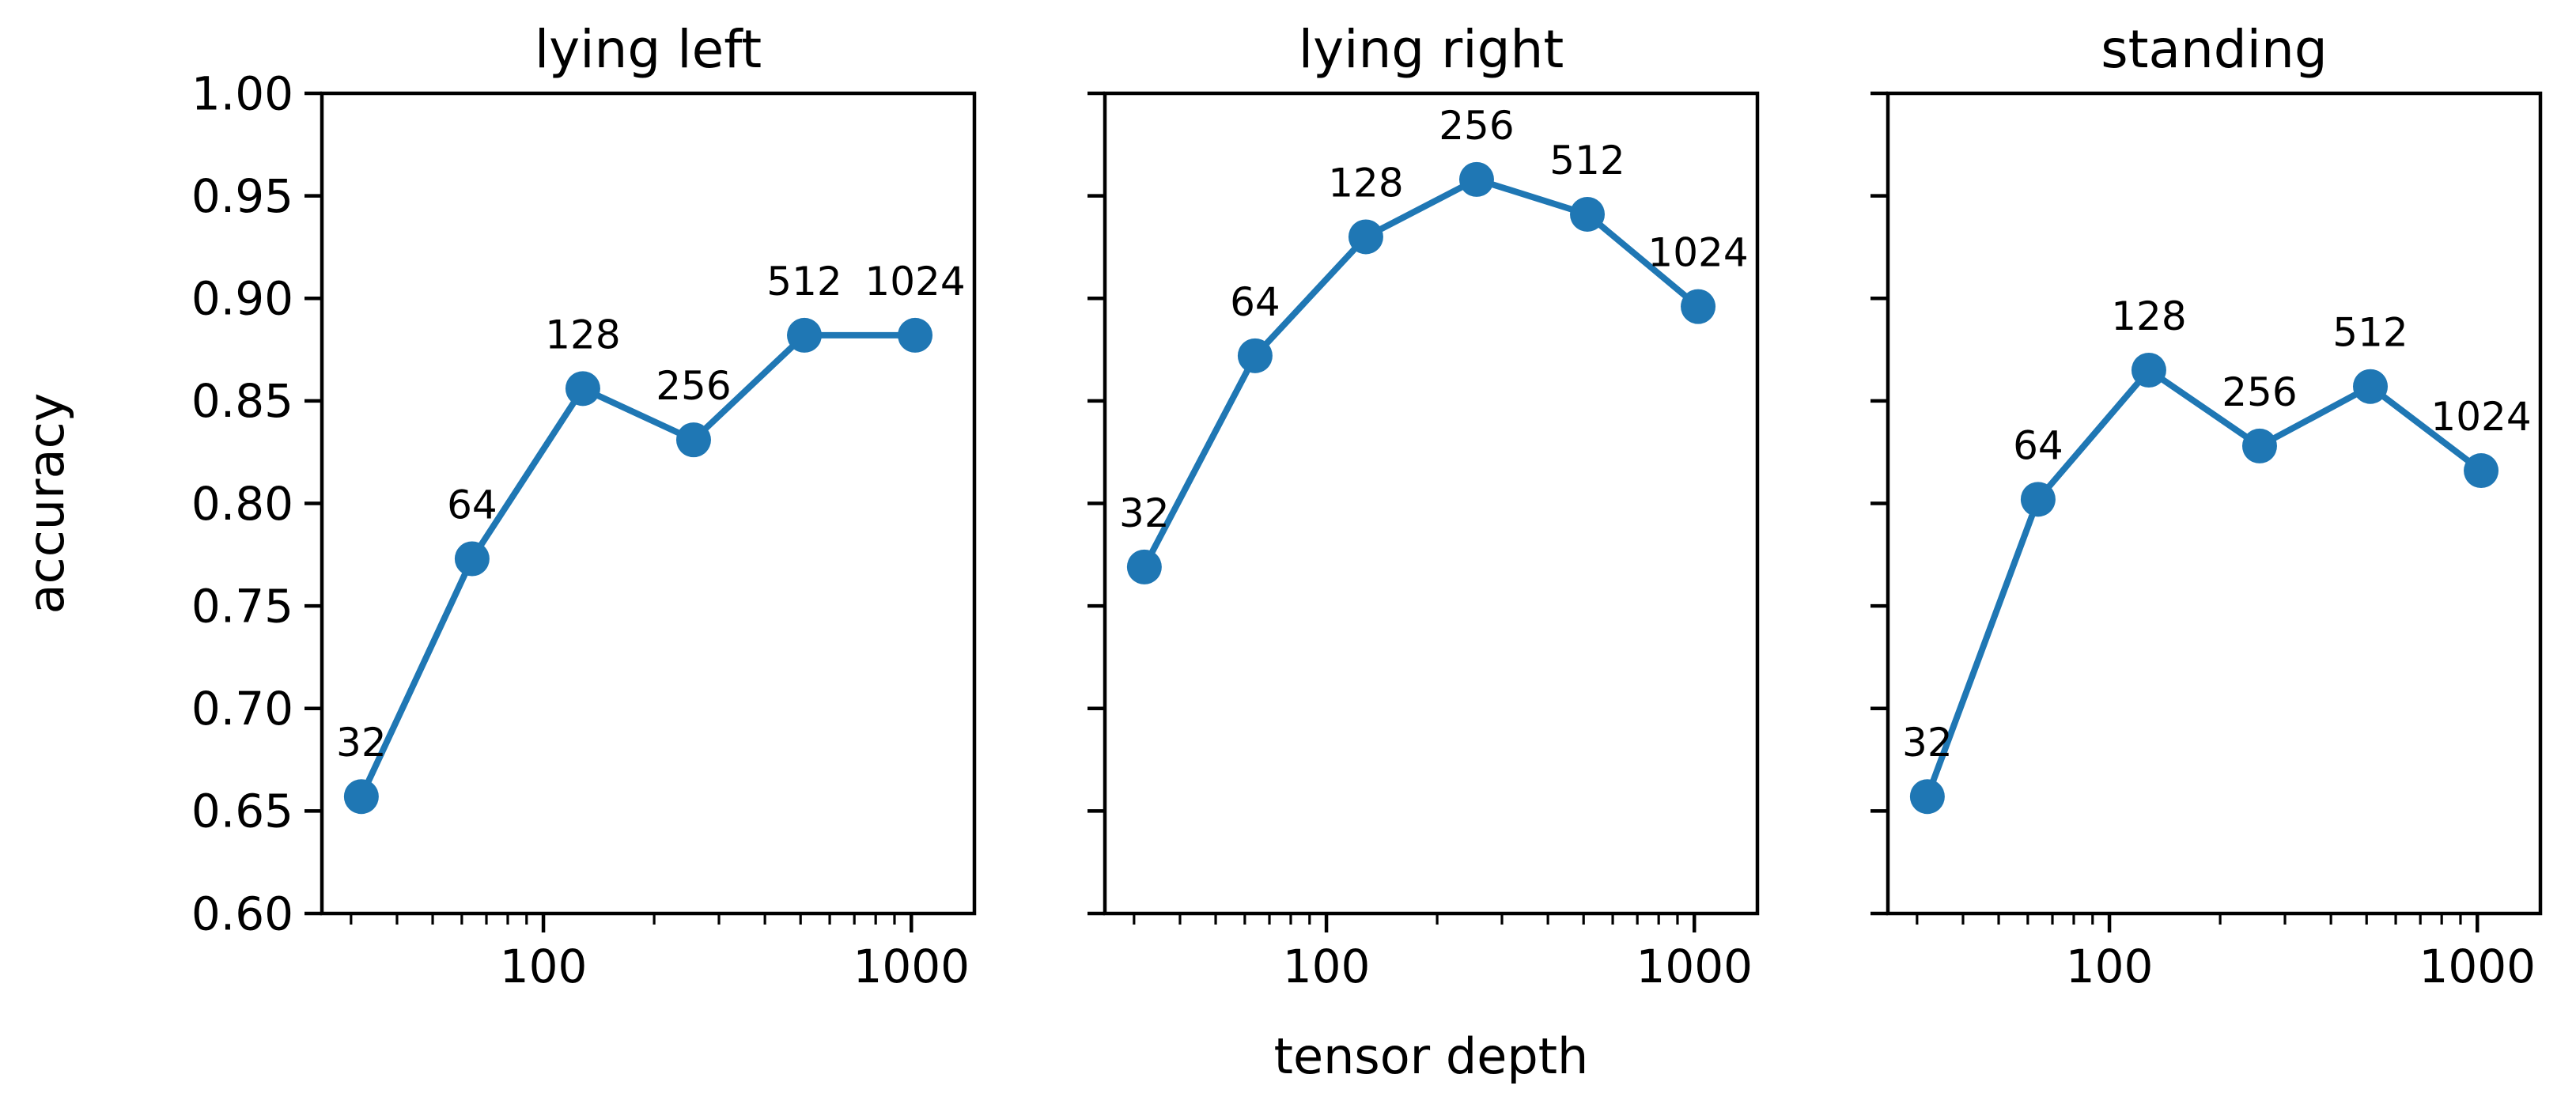 Image resolution: width=2576 pixels, height=1112 pixels. What do you see at coordinates (46, 504) in the screenshot?
I see `y-axis-label: accuracy` at bounding box center [46, 504].